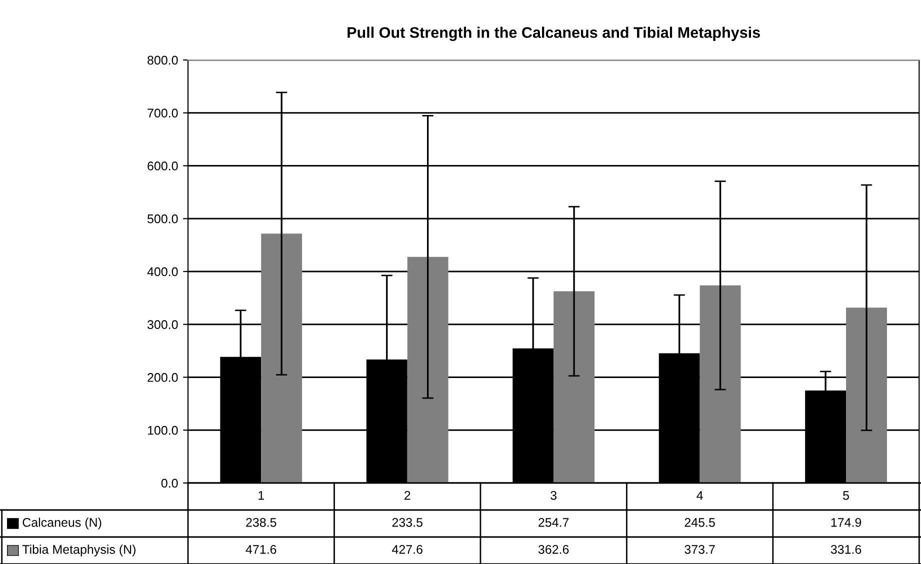  Describe the element at coordinates (162, 271) in the screenshot. I see `y-tick-label: 400.0` at that location.